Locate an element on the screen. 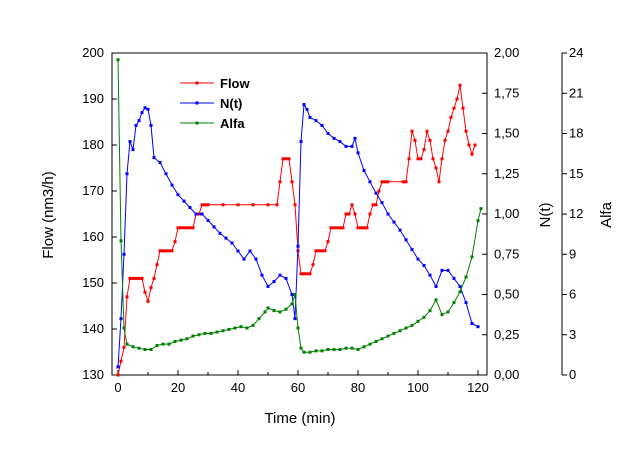 The image size is (623, 451). right-axis-nt-title: N(t) is located at coordinates (545, 215).